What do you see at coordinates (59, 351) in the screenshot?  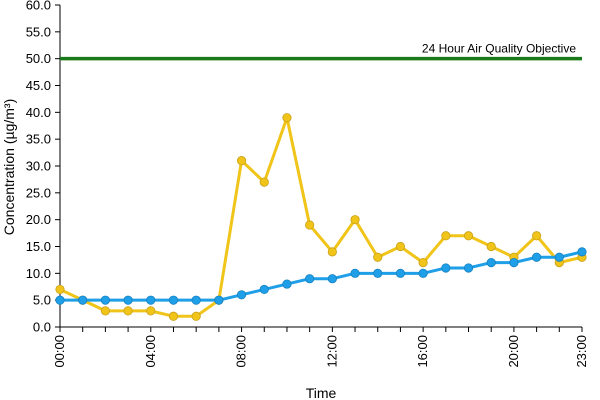 I see `x-tick-label: 00:00` at bounding box center [59, 351].